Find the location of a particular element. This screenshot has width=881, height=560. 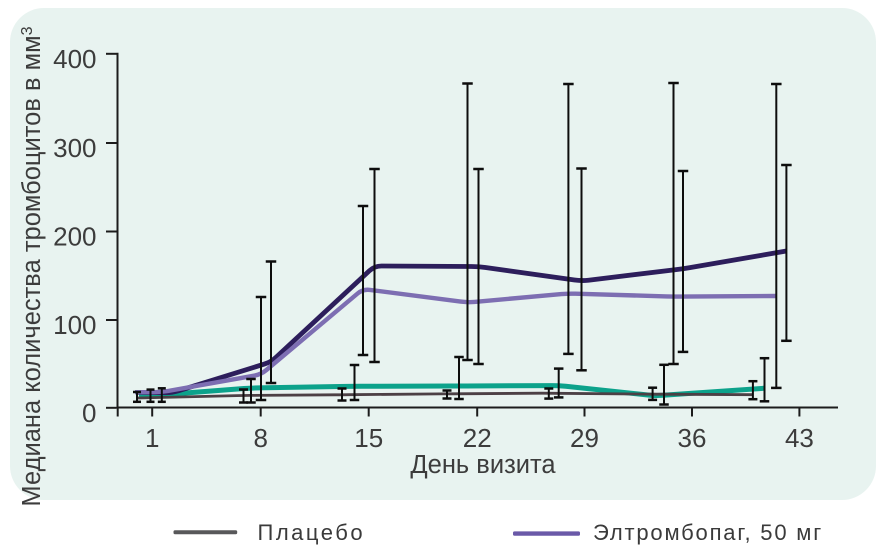

svg-text: 0 is located at coordinates (89, 413).